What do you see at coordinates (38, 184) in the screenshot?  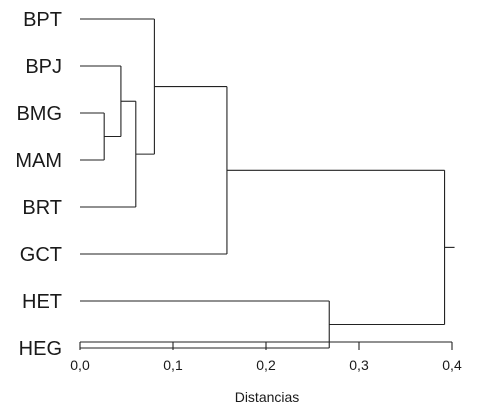 I see `leaf-labels: BPT BPJ BMG MAM BRT GCT HET HEG` at bounding box center [38, 184].